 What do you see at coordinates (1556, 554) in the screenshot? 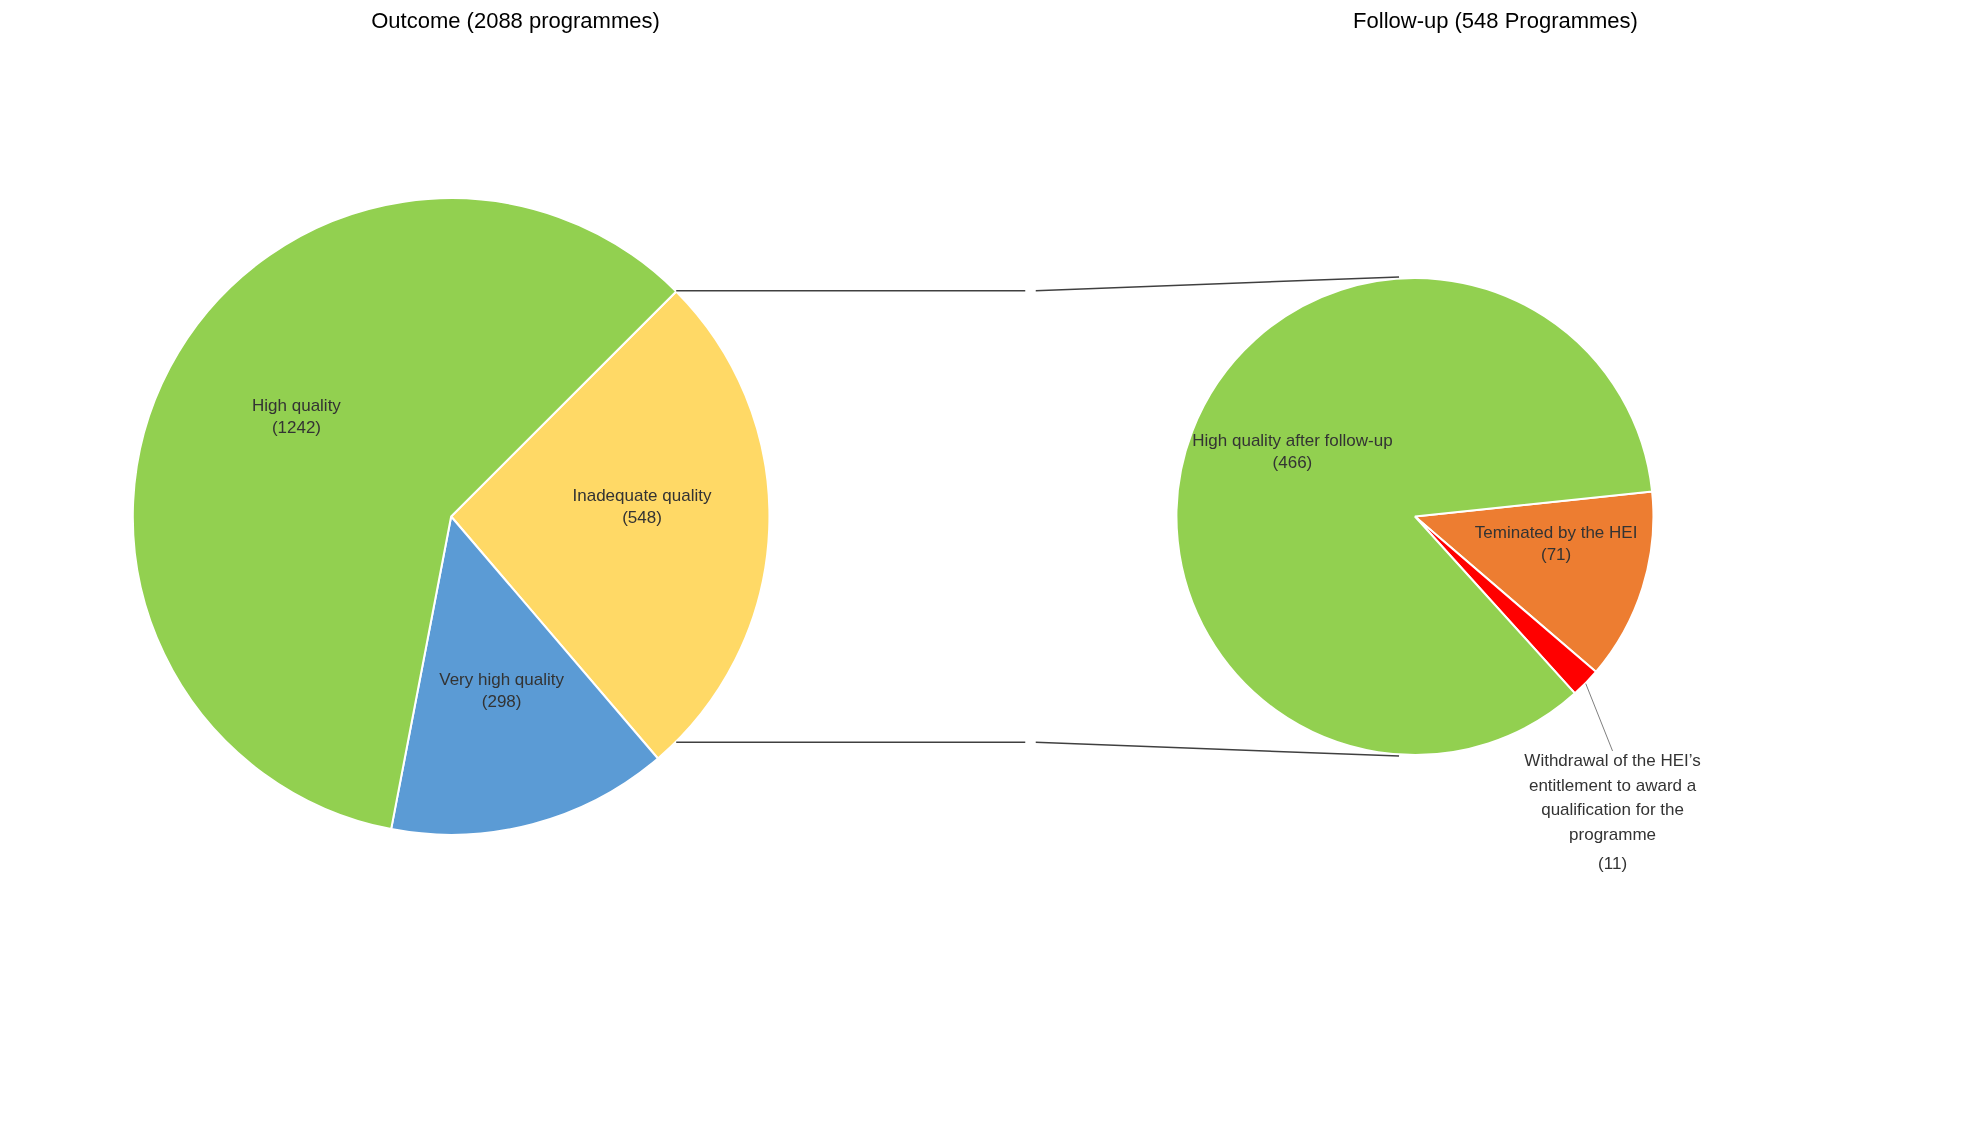
I see `data-label: (71)` at bounding box center [1556, 554].